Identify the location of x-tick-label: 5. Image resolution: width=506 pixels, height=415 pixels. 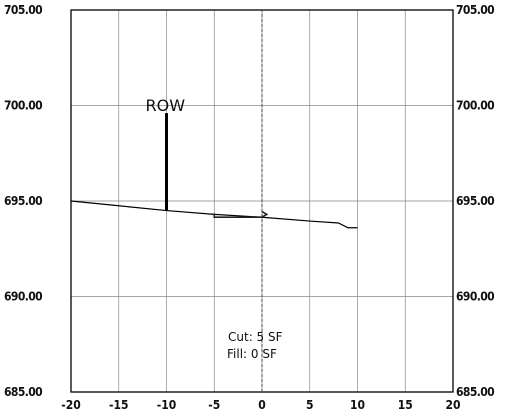
(310, 405).